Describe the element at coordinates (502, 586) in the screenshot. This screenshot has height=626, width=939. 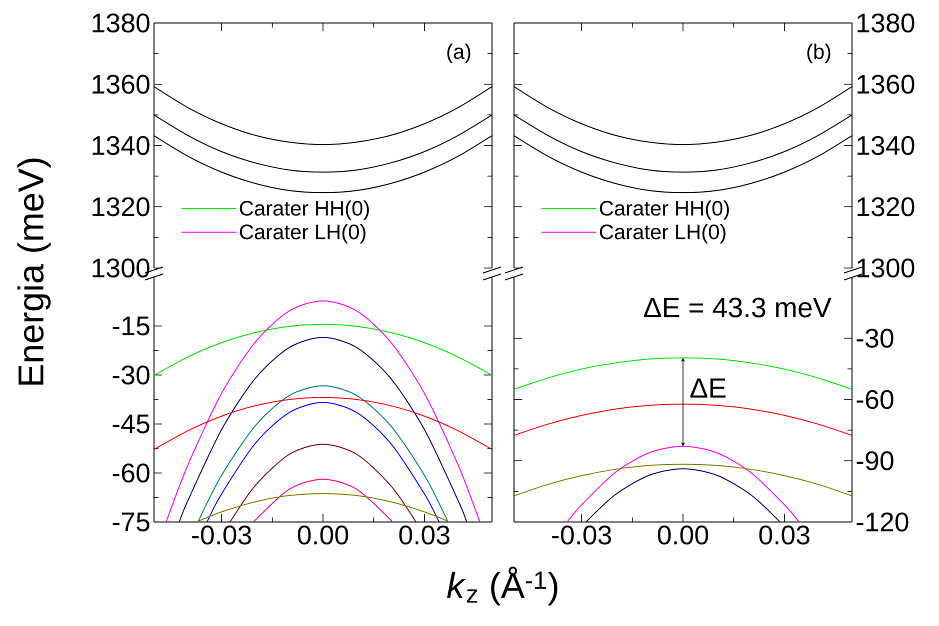
I see `x-axis-title: k$_{z}$ (Å$^{-1}$)` at that location.